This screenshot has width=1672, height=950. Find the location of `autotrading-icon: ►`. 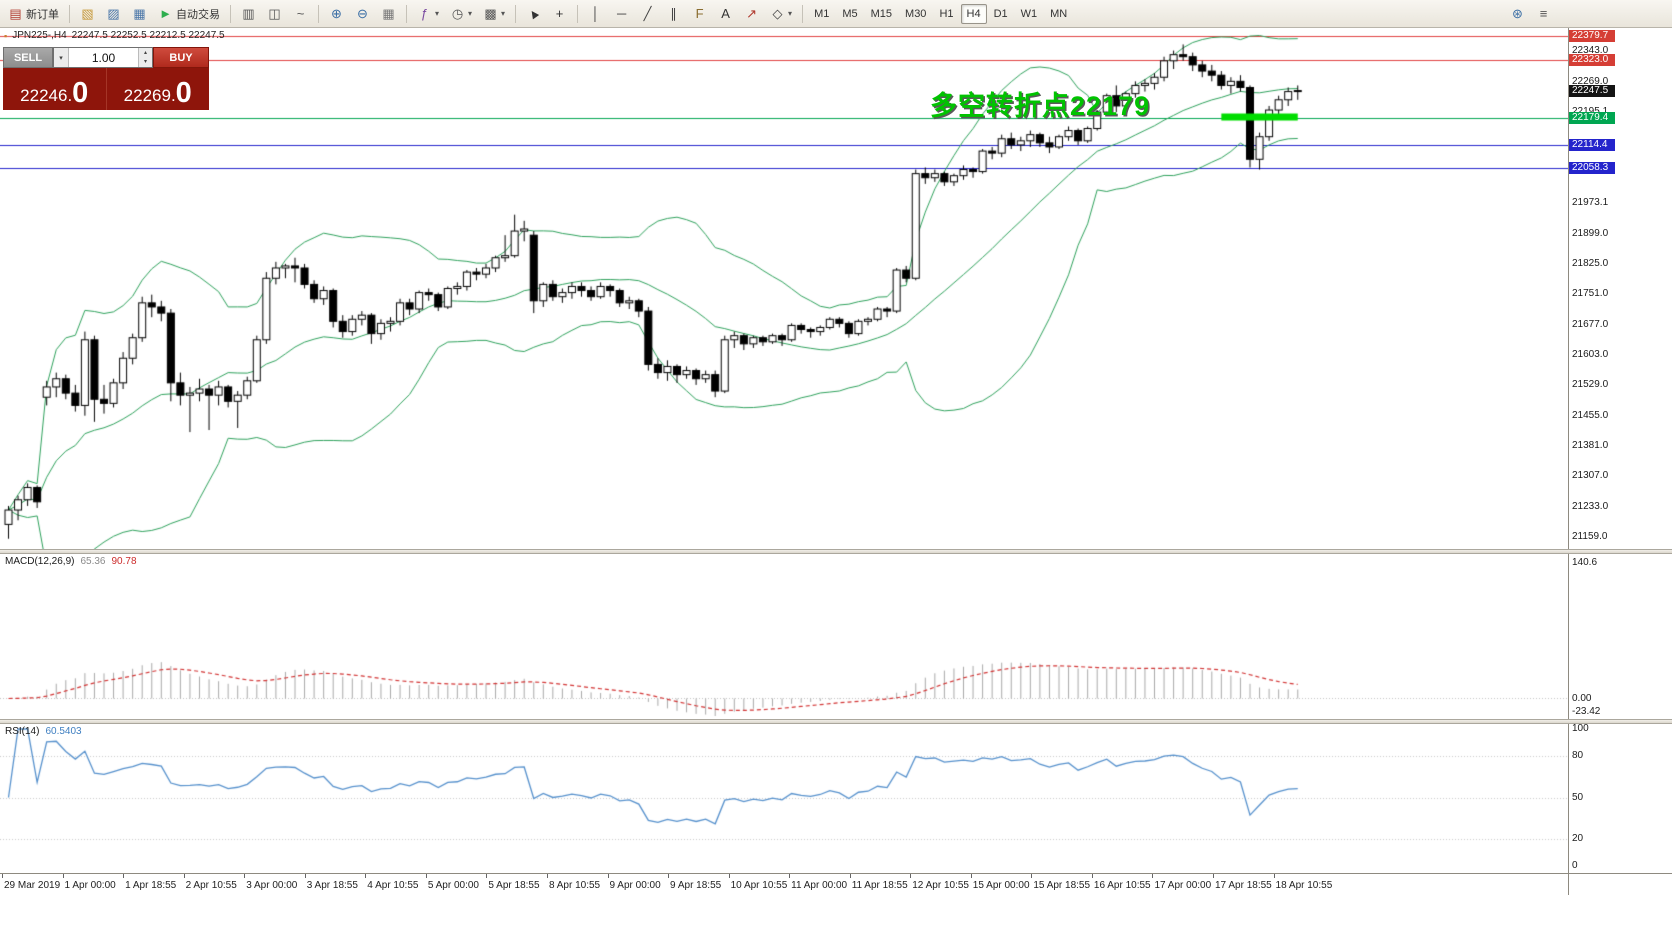

autotrading-icon: ► is located at coordinates (165, 13).